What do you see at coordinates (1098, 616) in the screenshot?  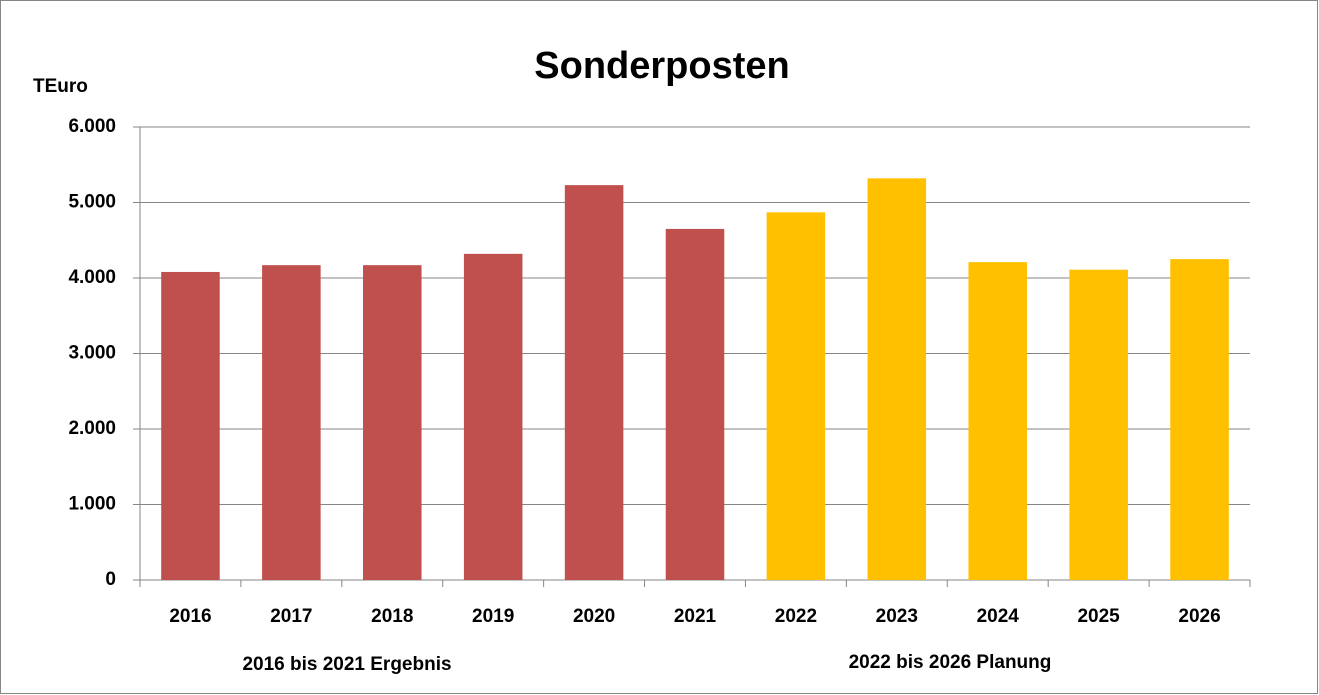 I see `x-tick-label: 2025` at bounding box center [1098, 616].